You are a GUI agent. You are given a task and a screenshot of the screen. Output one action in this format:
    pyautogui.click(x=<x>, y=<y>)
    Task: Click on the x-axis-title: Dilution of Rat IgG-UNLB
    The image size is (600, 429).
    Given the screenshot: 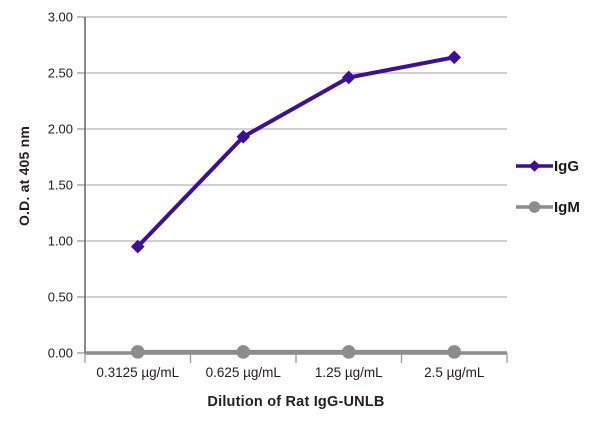 What is the action you would take?
    pyautogui.click(x=296, y=402)
    